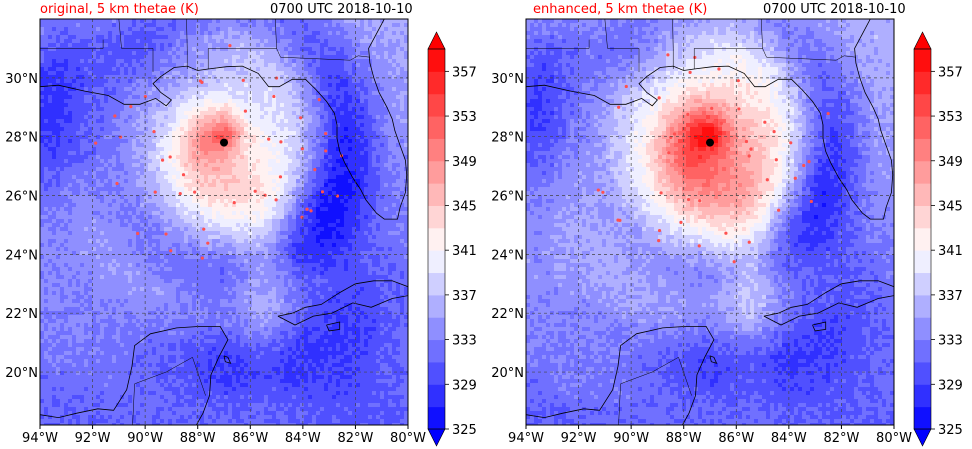 This screenshot has height=449, width=972. I want to click on panel-title: enhanced, 5 km thetae (K), so click(620, 9).